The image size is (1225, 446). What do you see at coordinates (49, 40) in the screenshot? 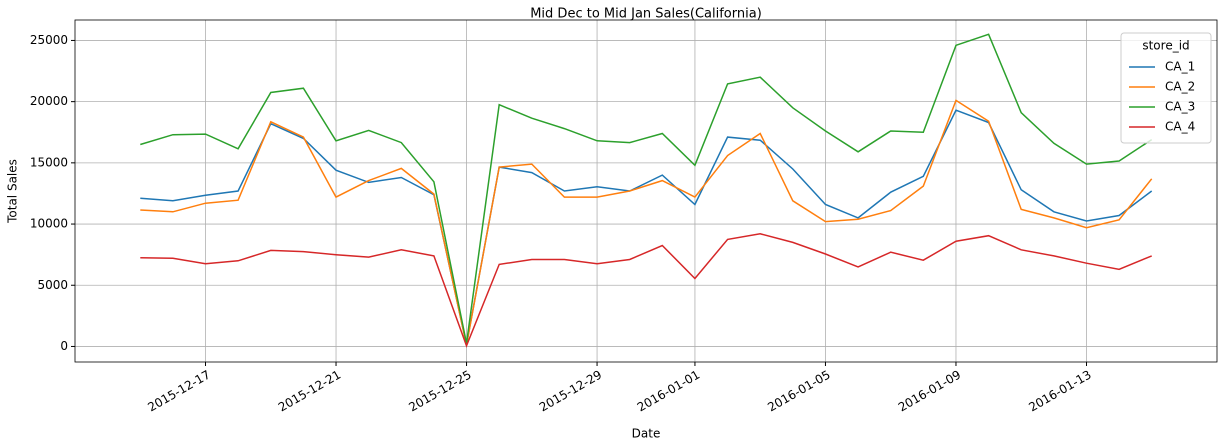
I see `y-tick-label: 25000` at bounding box center [49, 40].